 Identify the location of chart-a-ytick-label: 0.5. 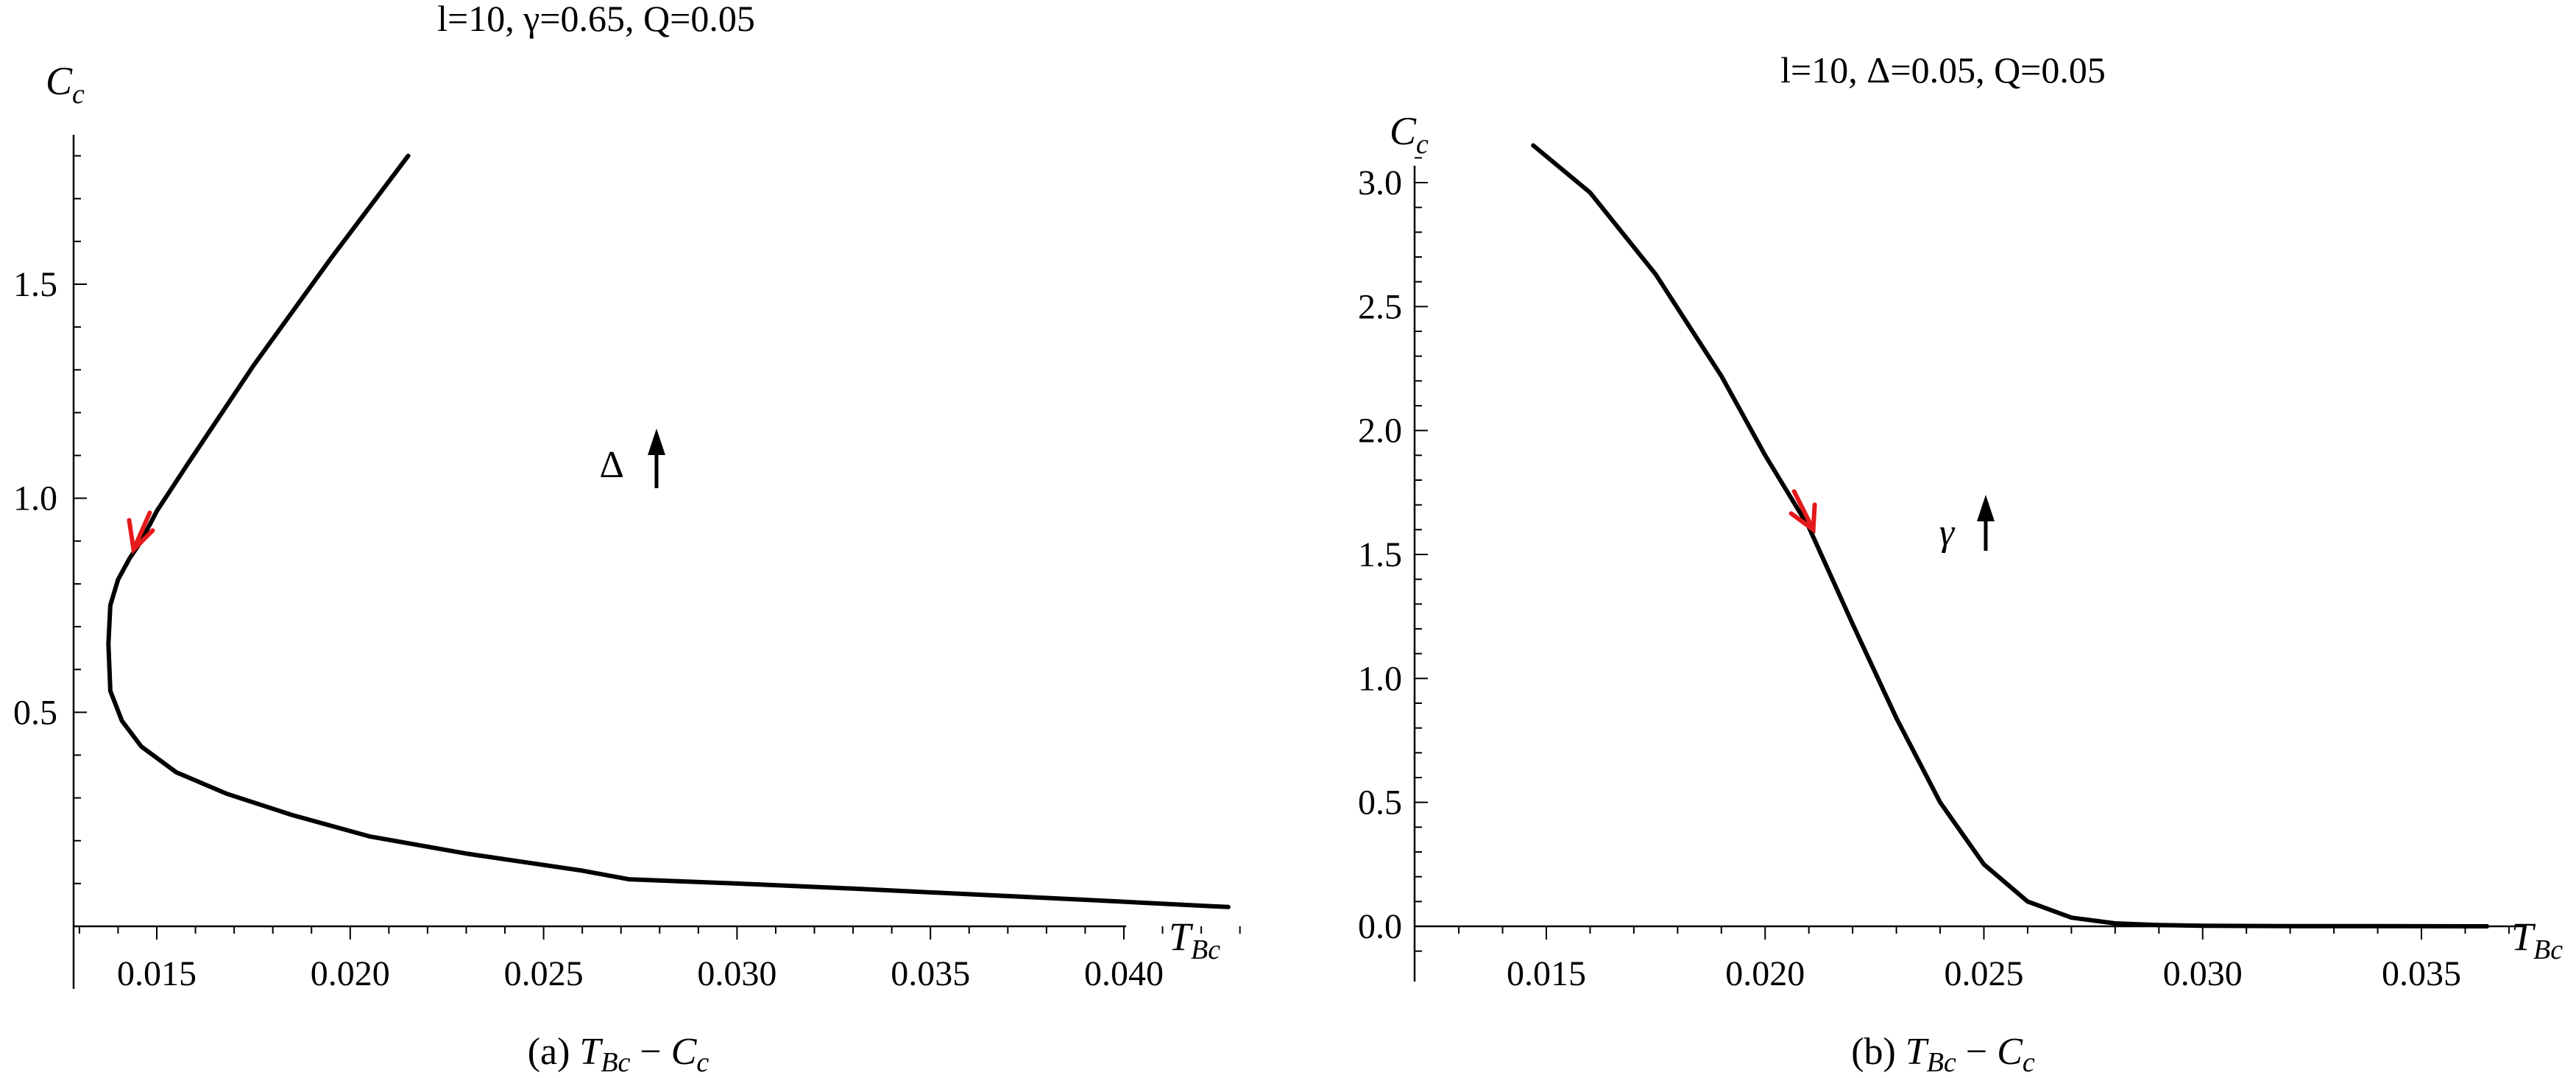
(35, 712).